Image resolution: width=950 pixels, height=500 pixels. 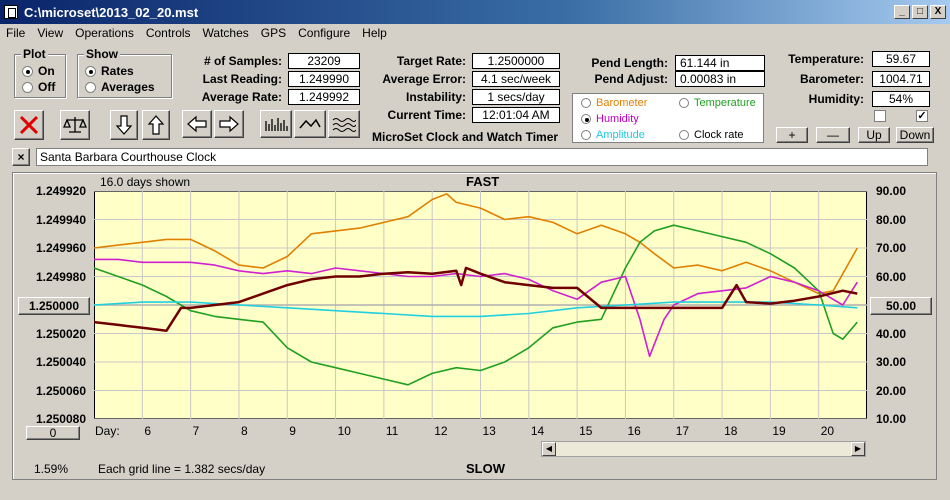 I want to click on menu-file: File, so click(x=16, y=33).